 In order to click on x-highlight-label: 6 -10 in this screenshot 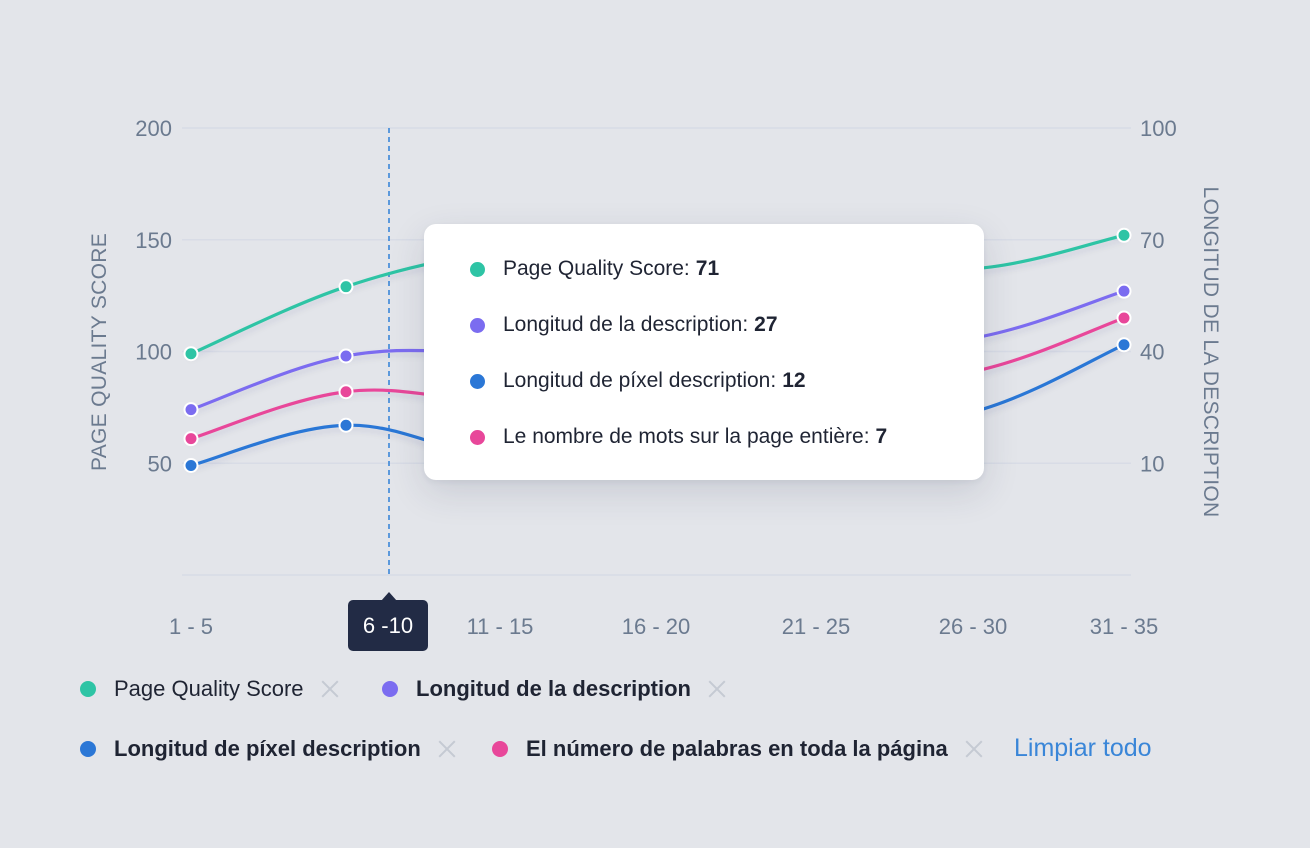, I will do `click(388, 625)`.